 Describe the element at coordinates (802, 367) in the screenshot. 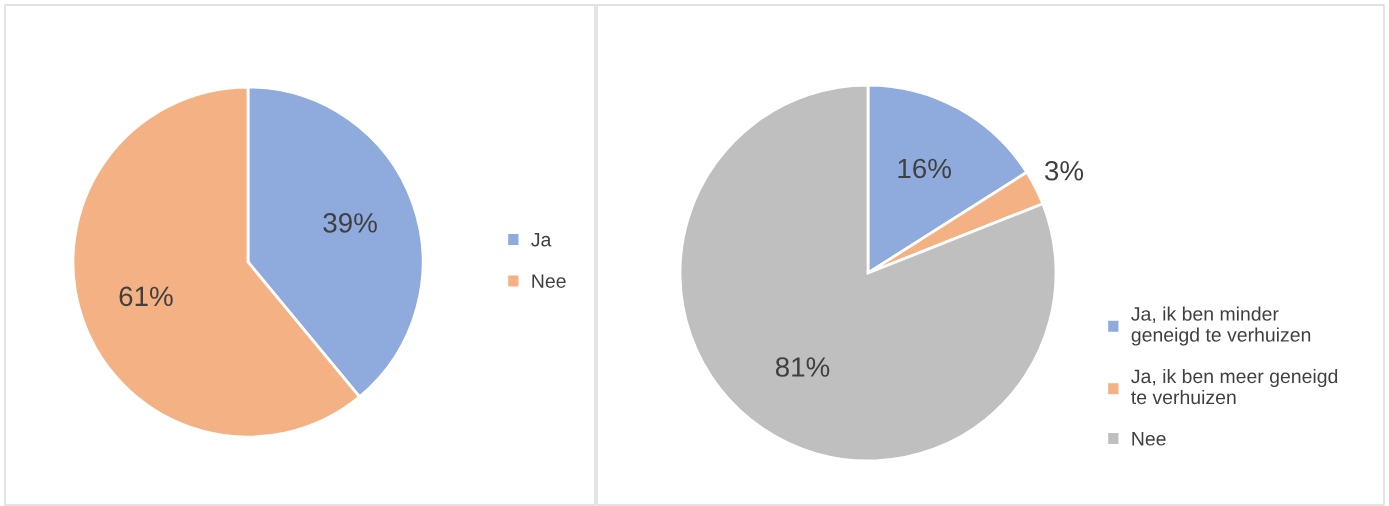

I see `data-label: 81%` at that location.